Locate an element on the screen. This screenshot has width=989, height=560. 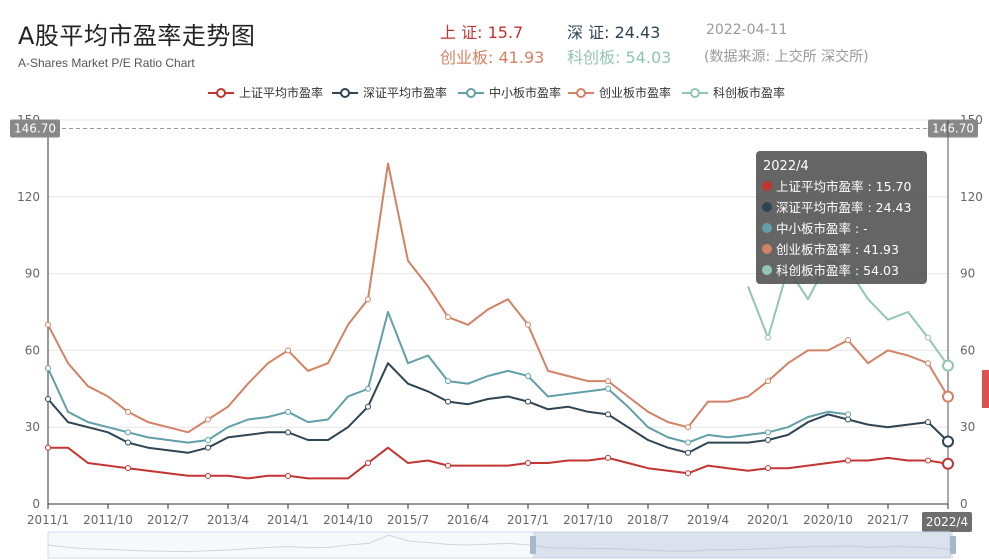
sz-label: 深 证: is located at coordinates (588, 32).